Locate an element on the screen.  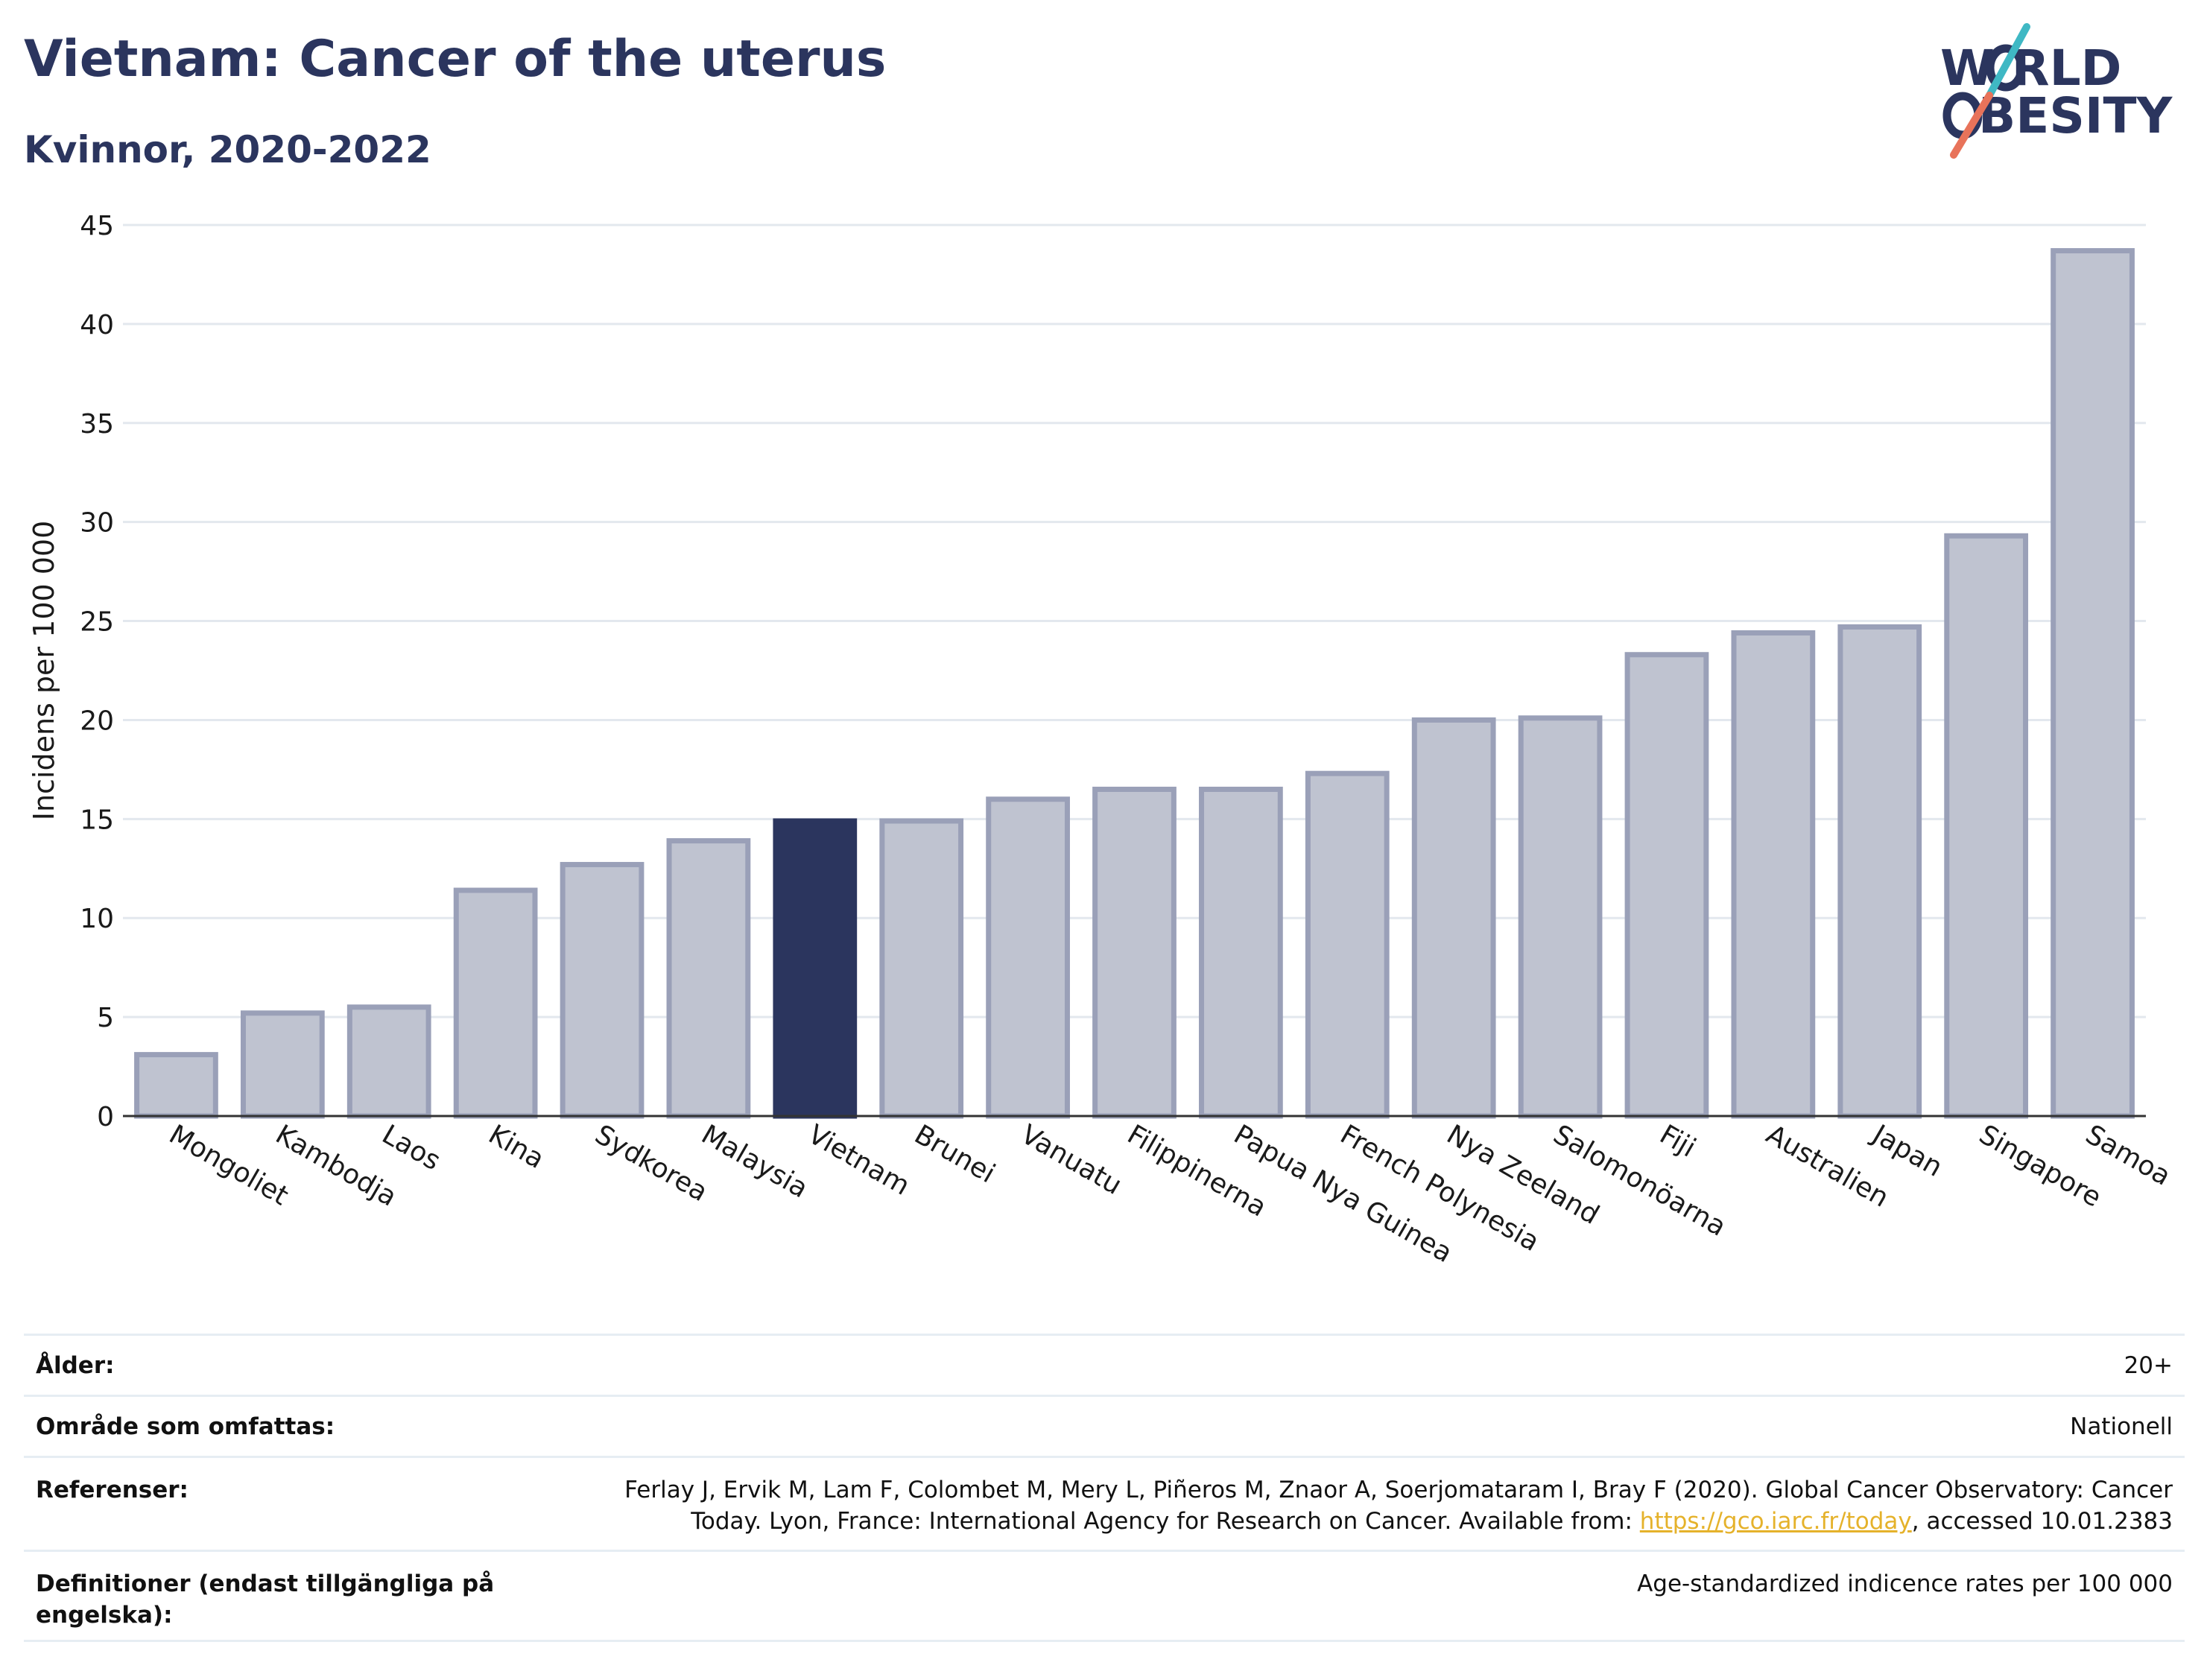
y-tick-label: 0 is located at coordinates (105, 1117).